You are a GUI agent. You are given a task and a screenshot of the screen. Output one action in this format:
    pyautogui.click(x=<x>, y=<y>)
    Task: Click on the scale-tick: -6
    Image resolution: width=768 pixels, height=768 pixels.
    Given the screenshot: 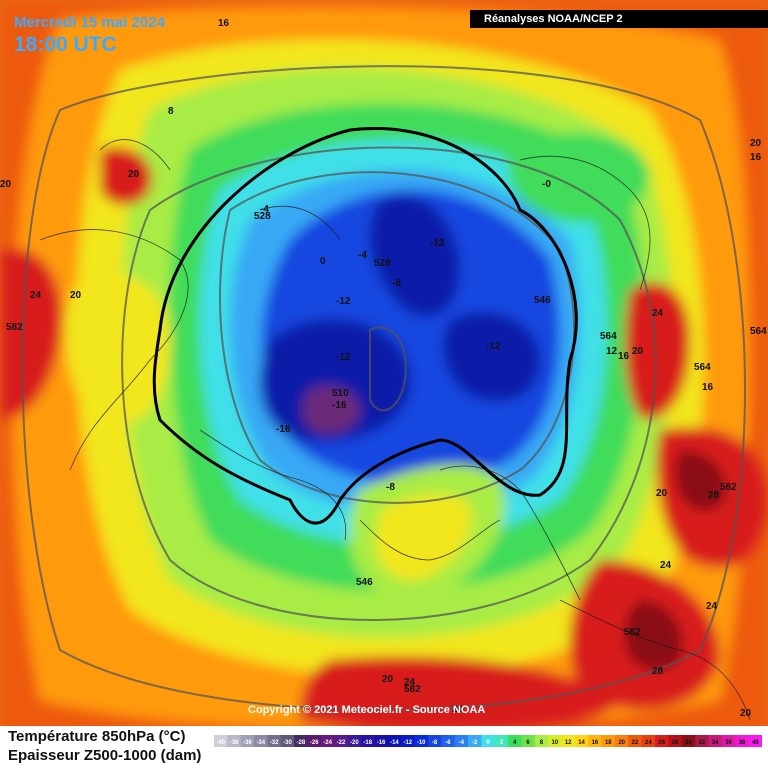 What is the action you would take?
    pyautogui.click(x=448, y=743)
    